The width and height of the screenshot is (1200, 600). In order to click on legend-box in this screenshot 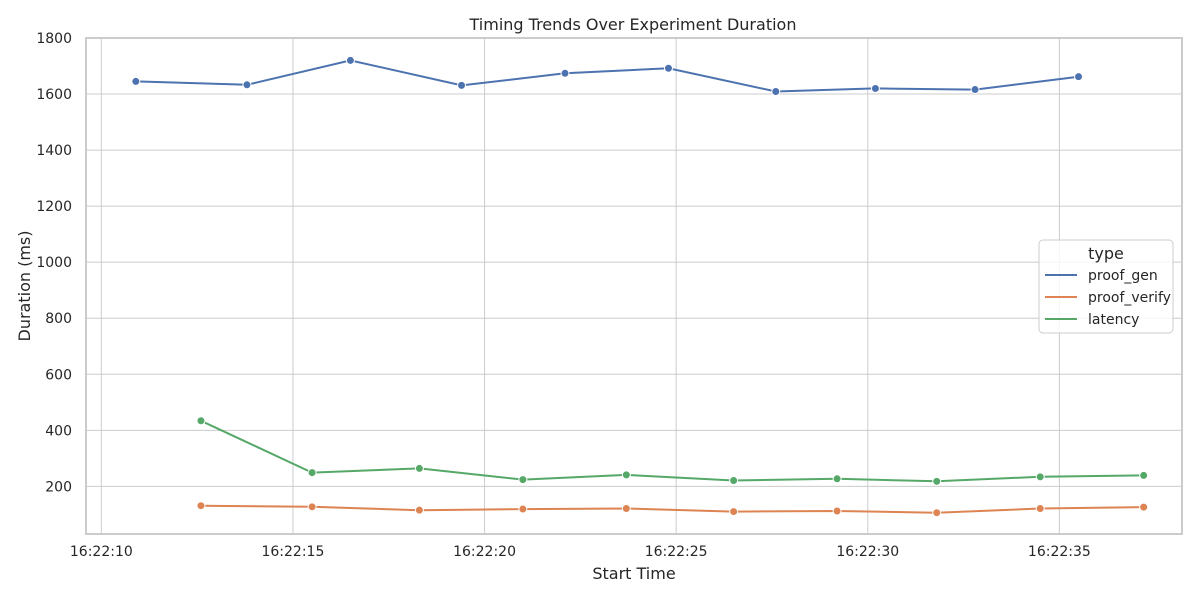, I will do `click(1106, 286)`.